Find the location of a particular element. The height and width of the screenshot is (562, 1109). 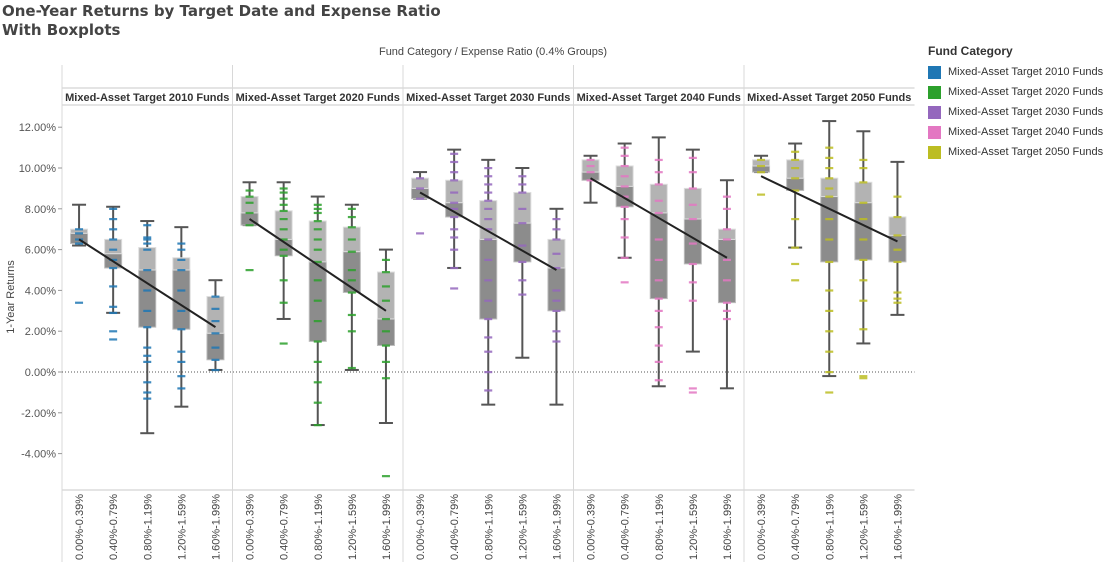

x-tick-label: 1.20%-1.59% is located at coordinates (694, 527).